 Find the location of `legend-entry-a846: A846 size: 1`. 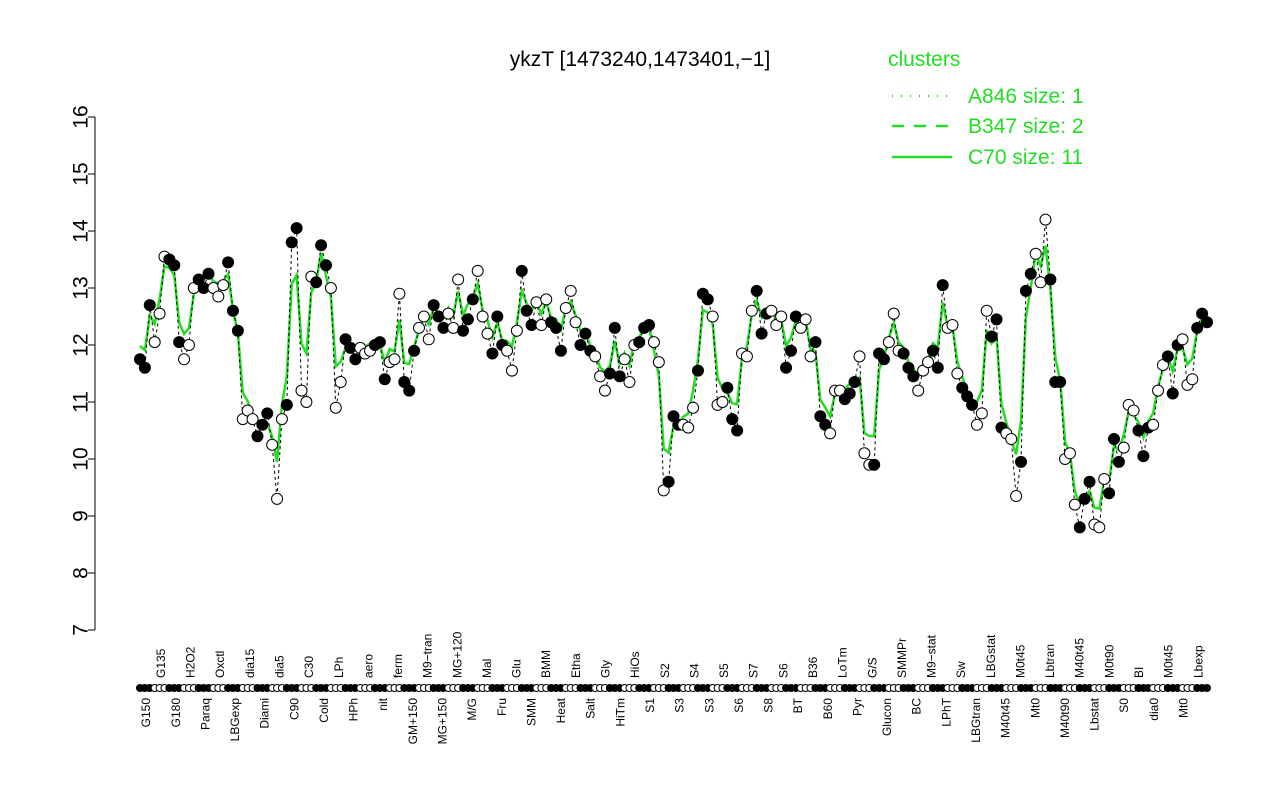

legend-entry-a846: A846 size: 1 is located at coordinates (1026, 96).